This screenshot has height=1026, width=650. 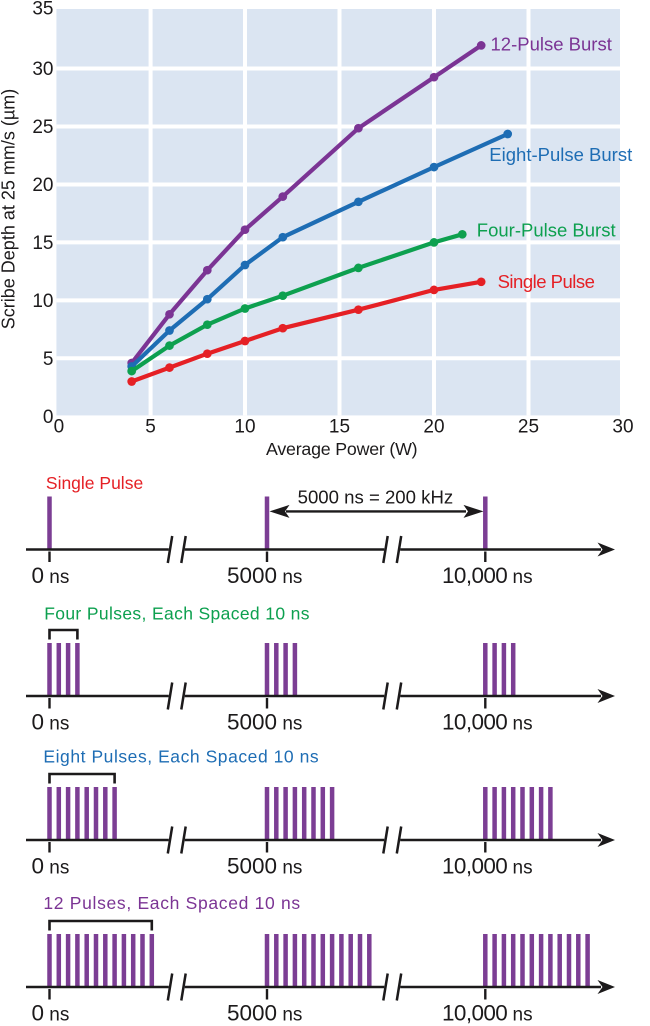 What do you see at coordinates (546, 230) in the screenshot?
I see `svg-text: Four-Pulse Burst` at bounding box center [546, 230].